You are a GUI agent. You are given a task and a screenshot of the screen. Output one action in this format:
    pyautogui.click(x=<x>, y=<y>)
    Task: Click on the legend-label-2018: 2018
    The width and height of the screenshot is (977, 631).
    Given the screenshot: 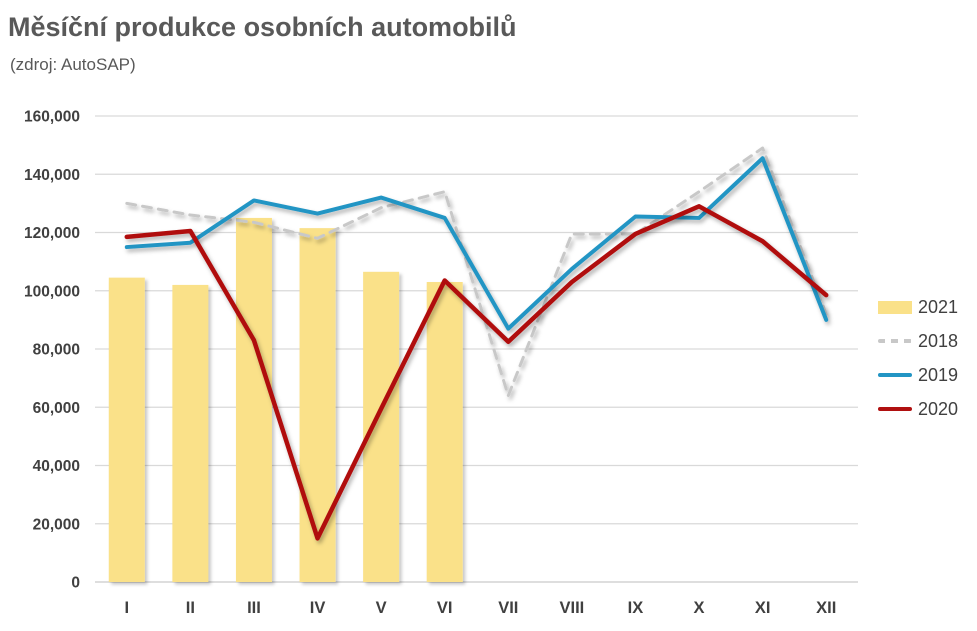 What is the action you would take?
    pyautogui.click(x=938, y=340)
    